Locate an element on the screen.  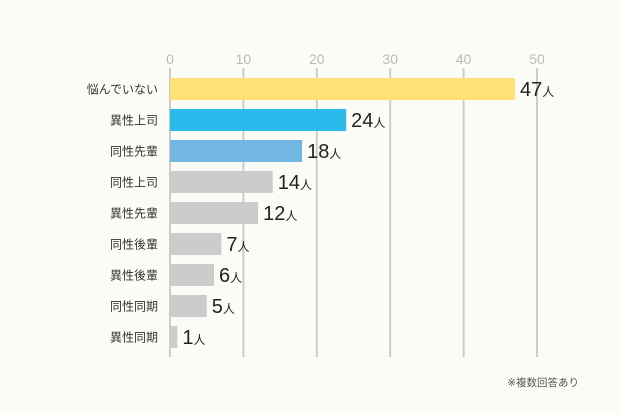
category-label: 悩んでいない is located at coordinates (122, 90).